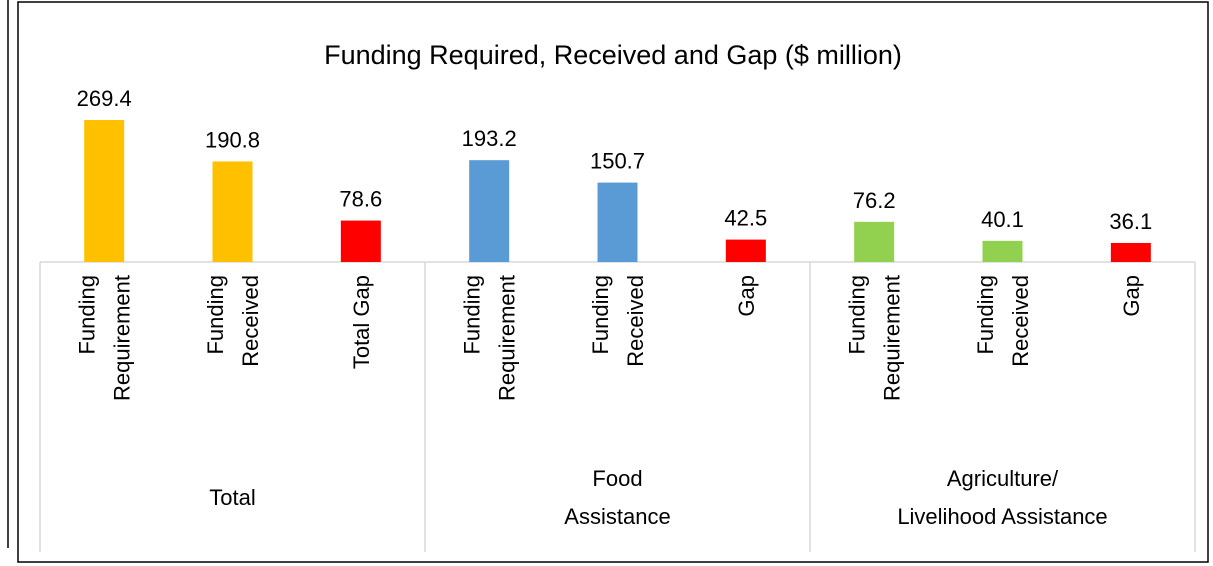  I want to click on x-tick-label: Total Gap, so click(361, 322).